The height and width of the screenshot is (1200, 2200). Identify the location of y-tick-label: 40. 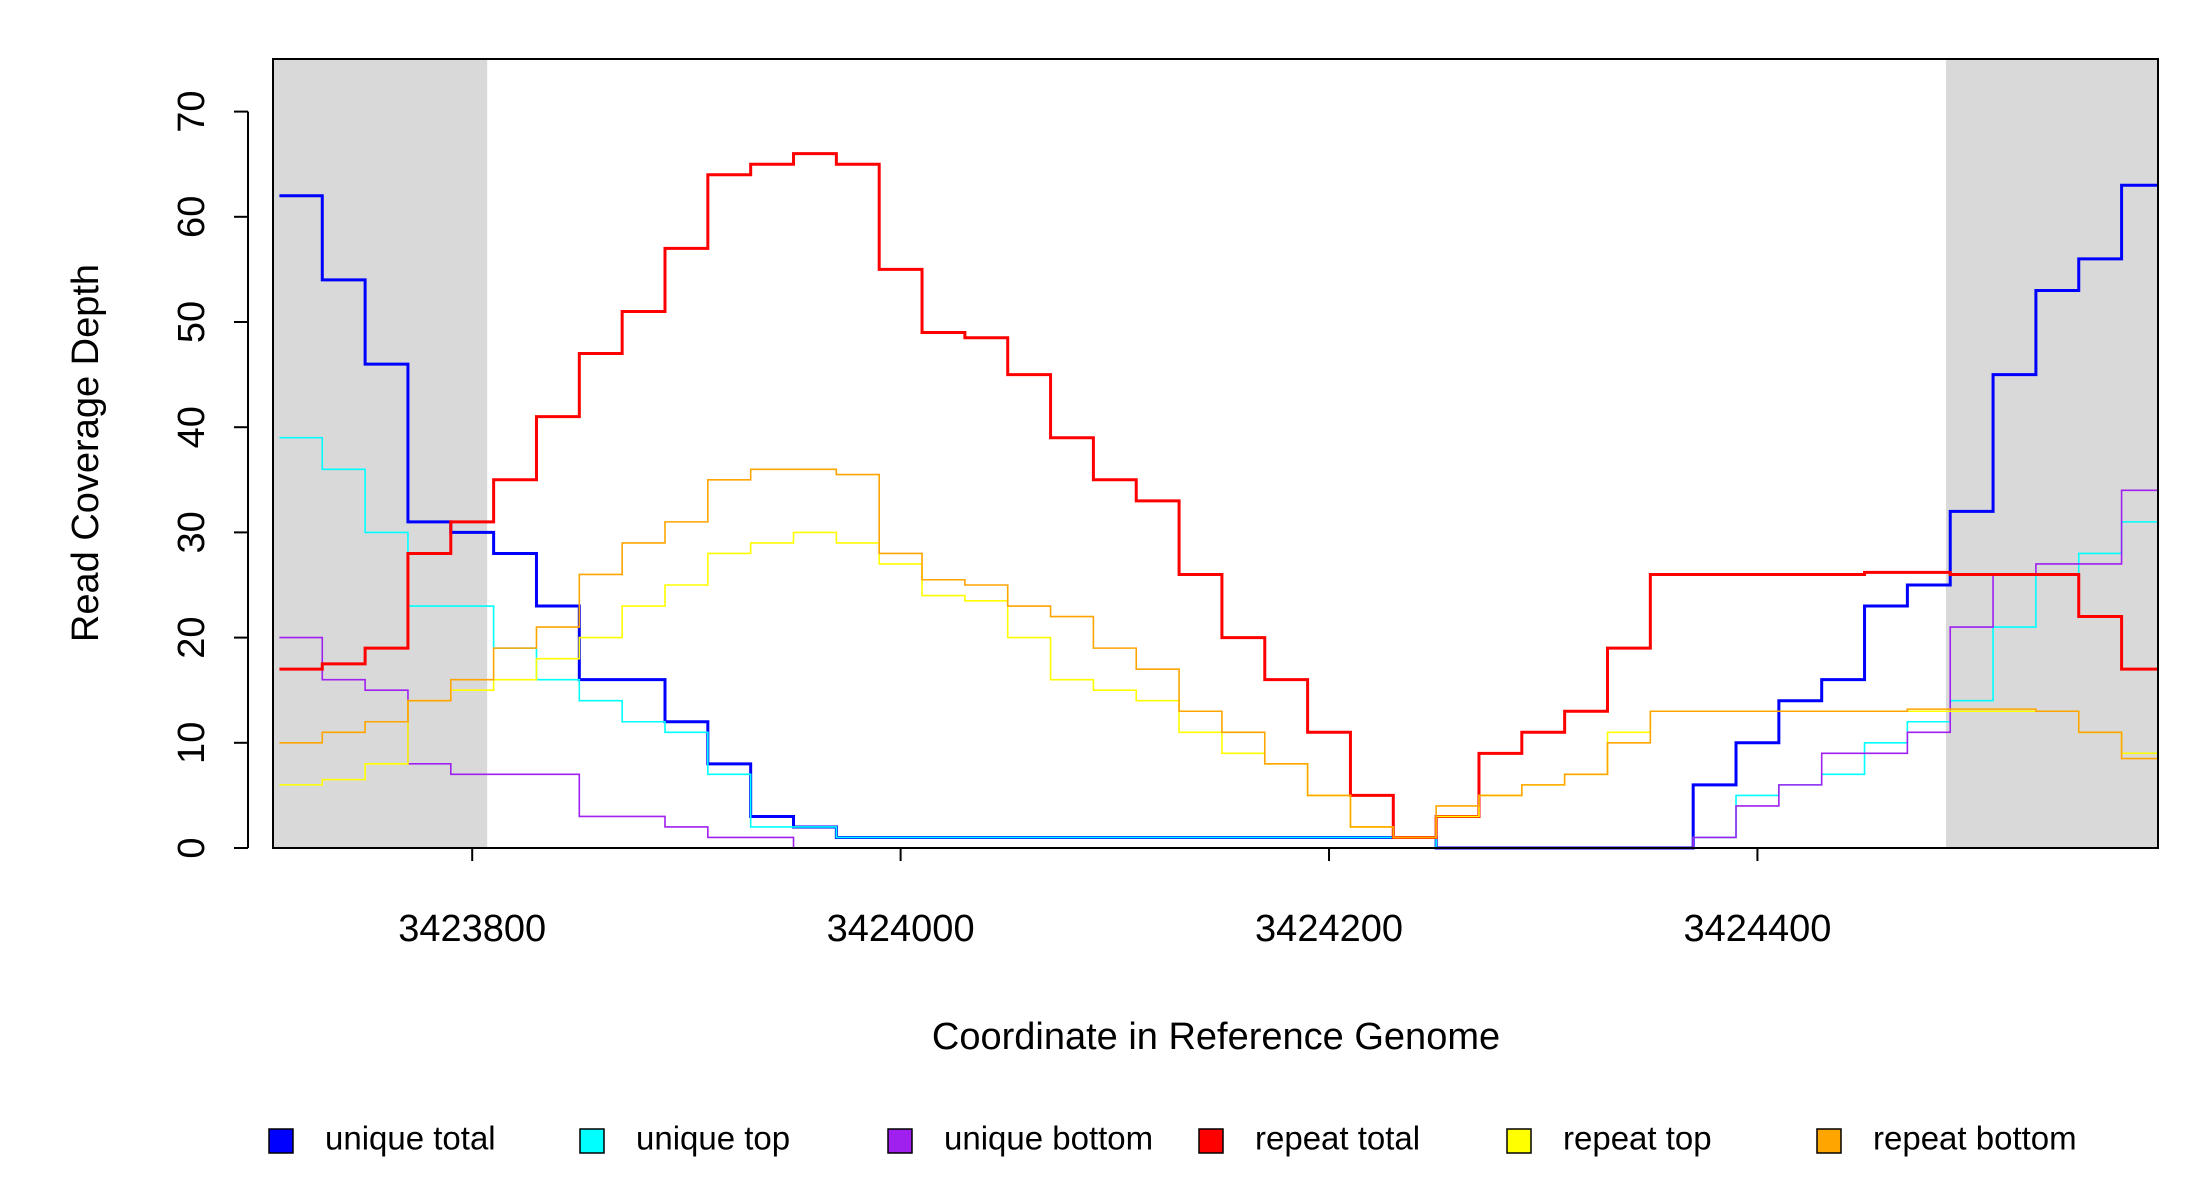
(192, 427).